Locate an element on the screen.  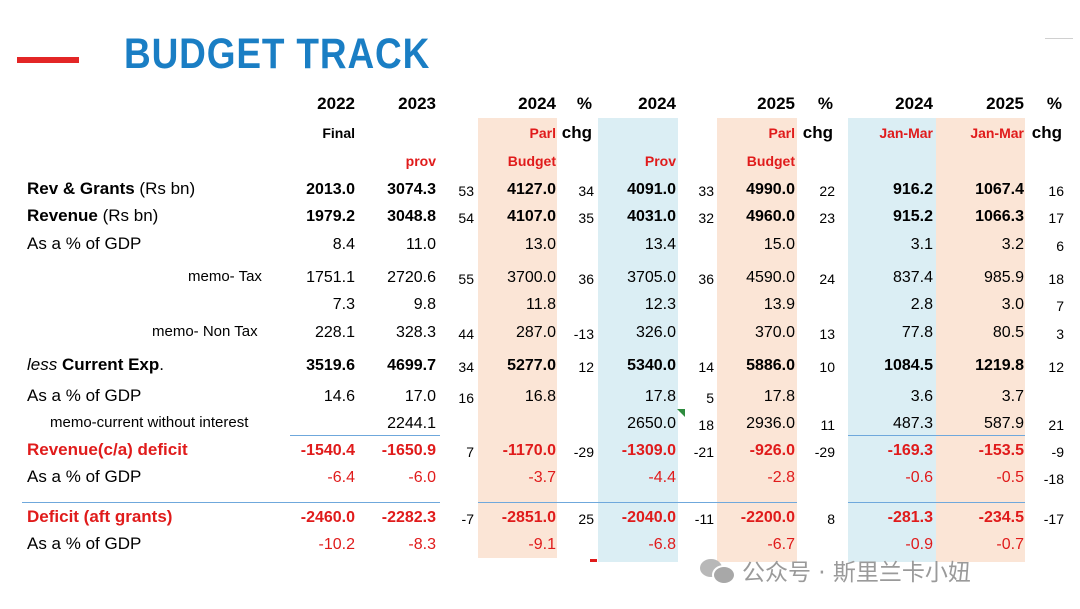
pct-change-cell: 11 is located at coordinates (827, 425).